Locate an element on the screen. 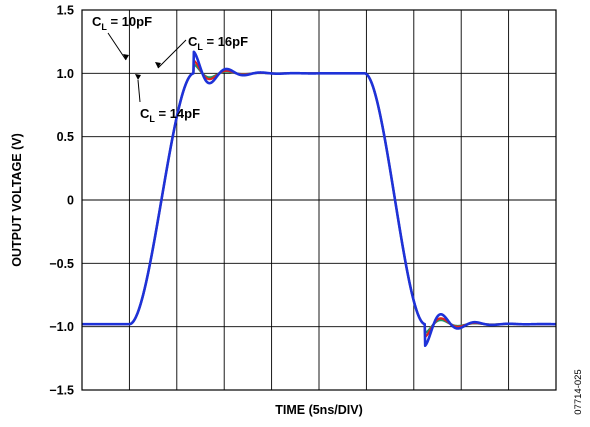 The height and width of the screenshot is (427, 590). y-tick-label: −1.0 is located at coordinates (61, 327).